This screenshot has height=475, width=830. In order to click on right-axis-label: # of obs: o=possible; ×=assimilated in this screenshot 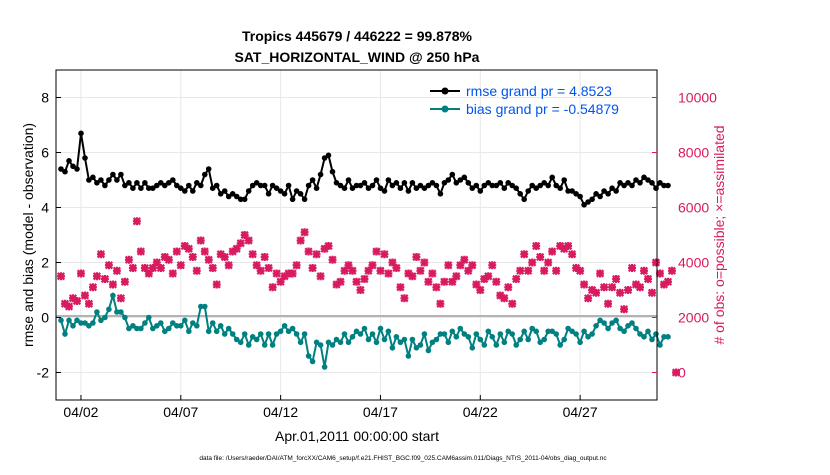, I will do `click(719, 234)`.